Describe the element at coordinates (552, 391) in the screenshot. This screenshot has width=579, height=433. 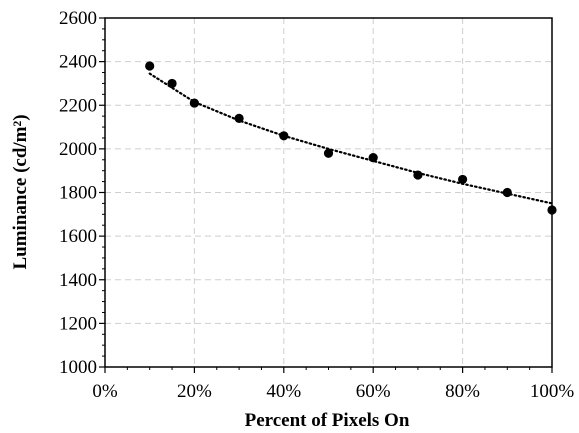
I see `x-tick-label: 100%` at that location.